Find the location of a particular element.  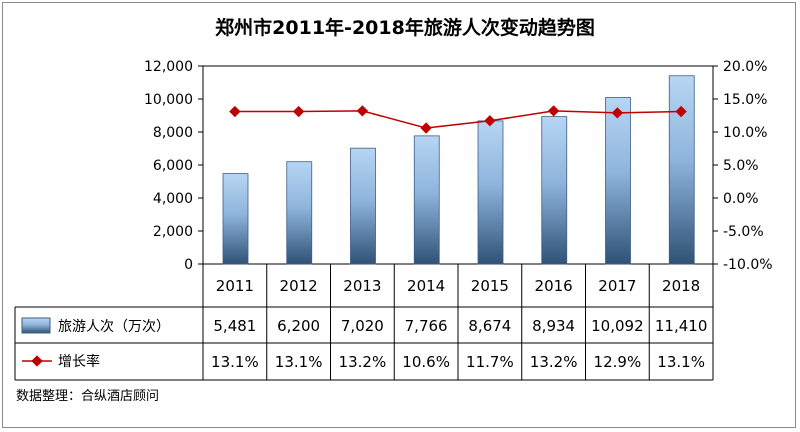

bar-data-label: 8,674 is located at coordinates (489, 326).